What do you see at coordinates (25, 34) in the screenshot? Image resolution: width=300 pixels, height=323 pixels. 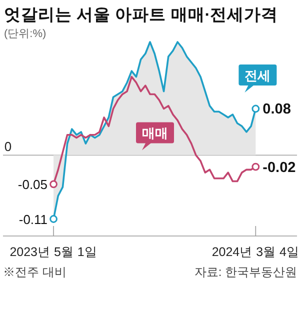 I see `subtitle: (단위:%)` at bounding box center [25, 34].